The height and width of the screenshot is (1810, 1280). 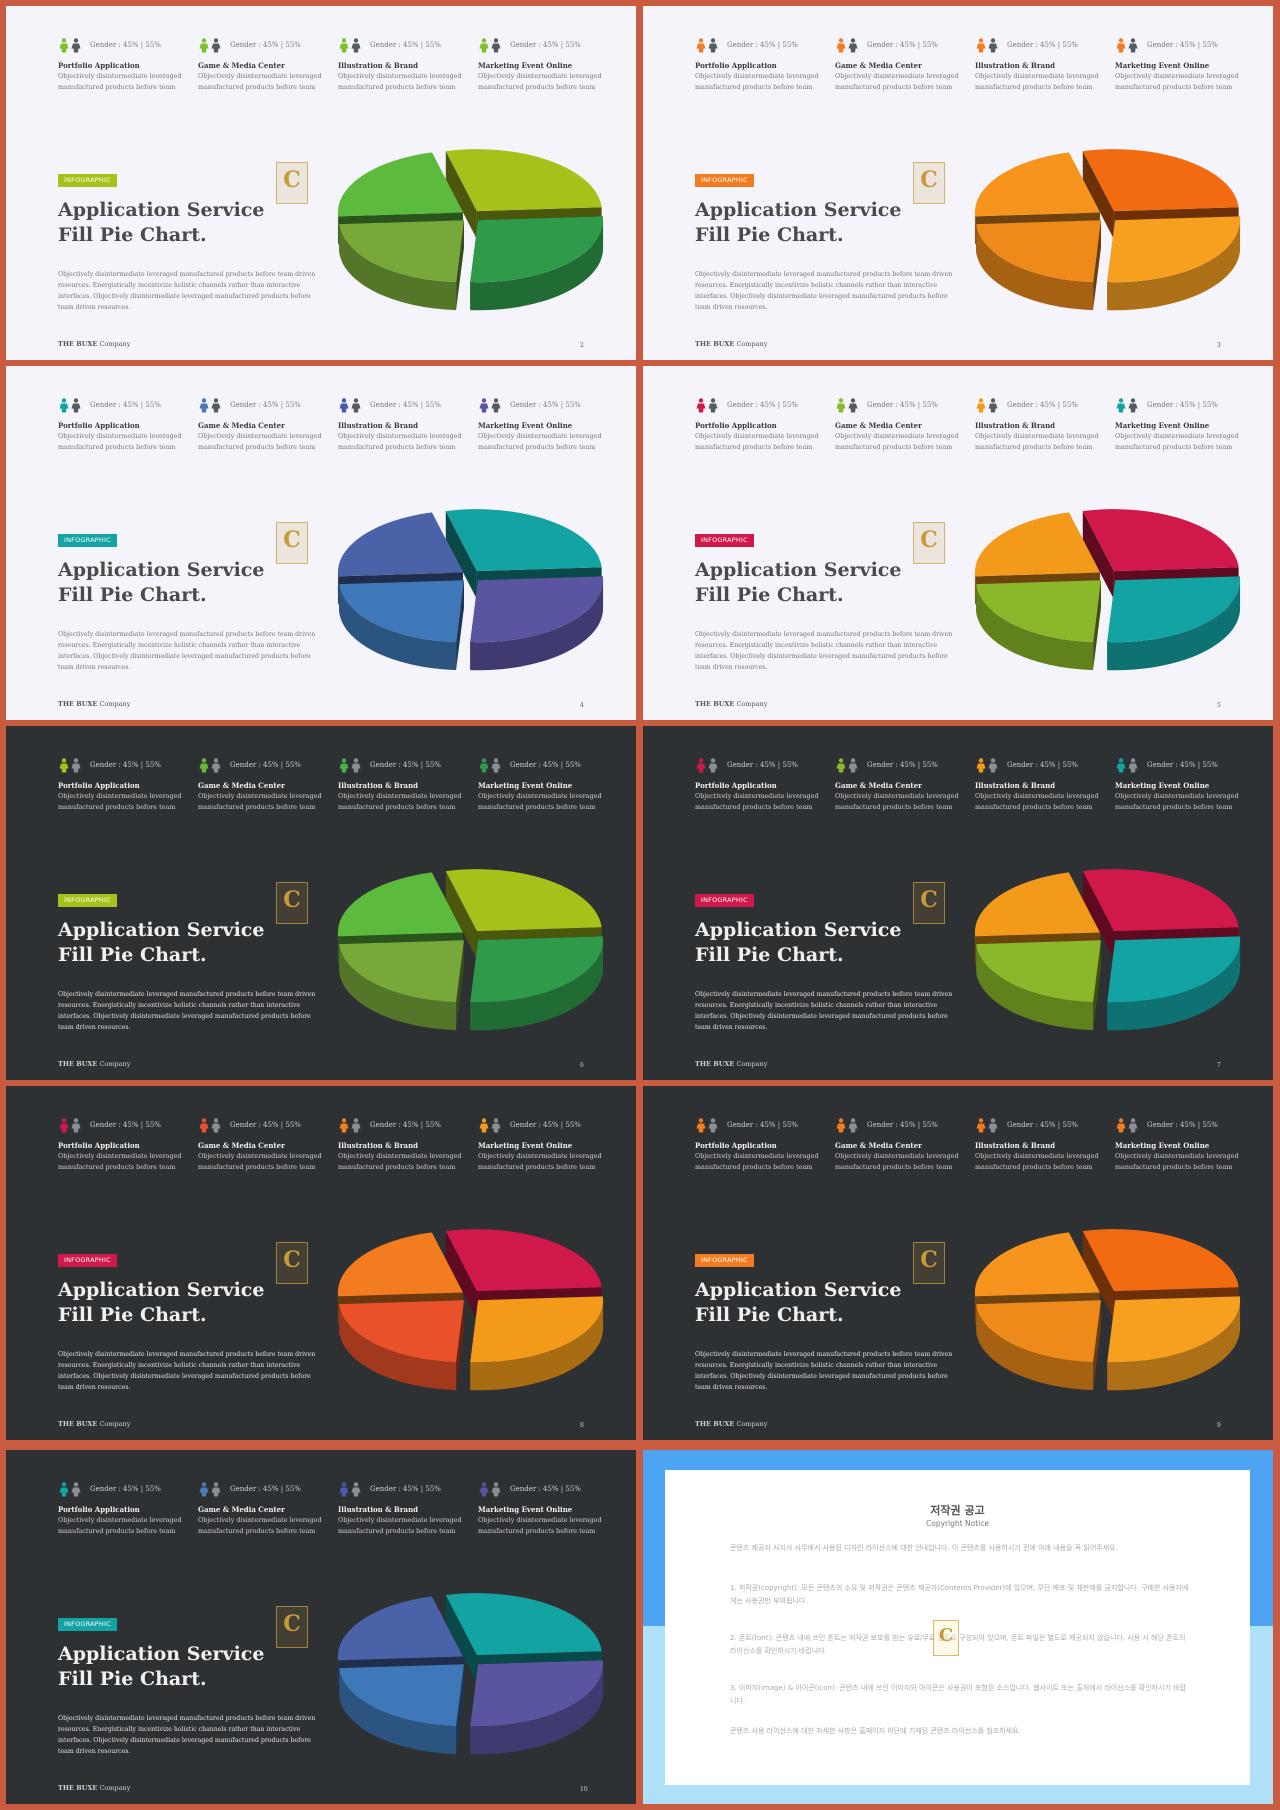 I want to click on stat-title: Game & Media Center, so click(x=241, y=65).